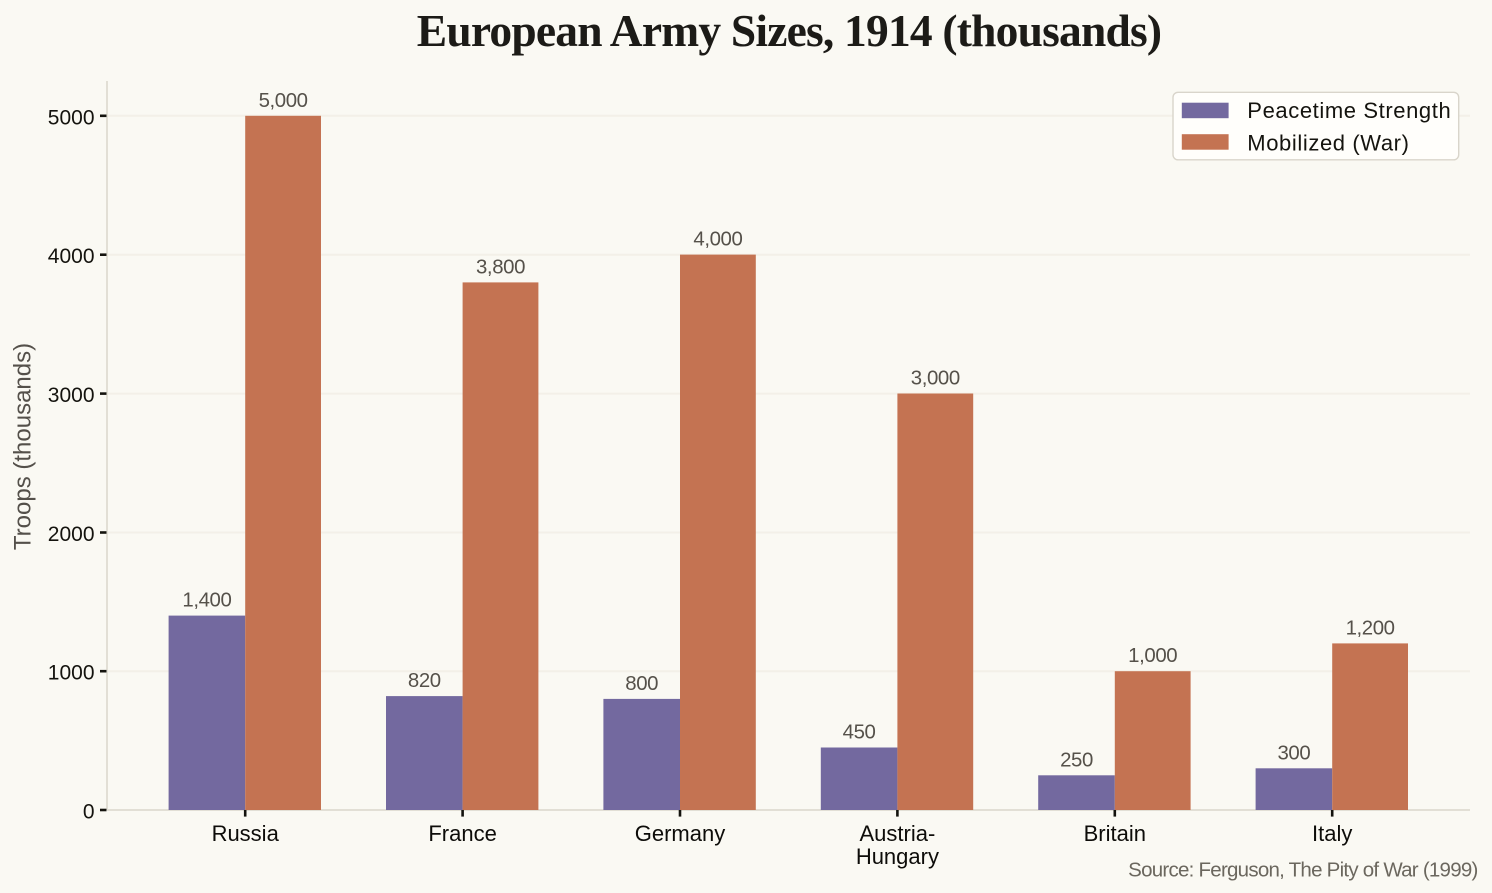 Image resolution: width=1492 pixels, height=893 pixels. I want to click on svg-text: Hungary, so click(897, 856).